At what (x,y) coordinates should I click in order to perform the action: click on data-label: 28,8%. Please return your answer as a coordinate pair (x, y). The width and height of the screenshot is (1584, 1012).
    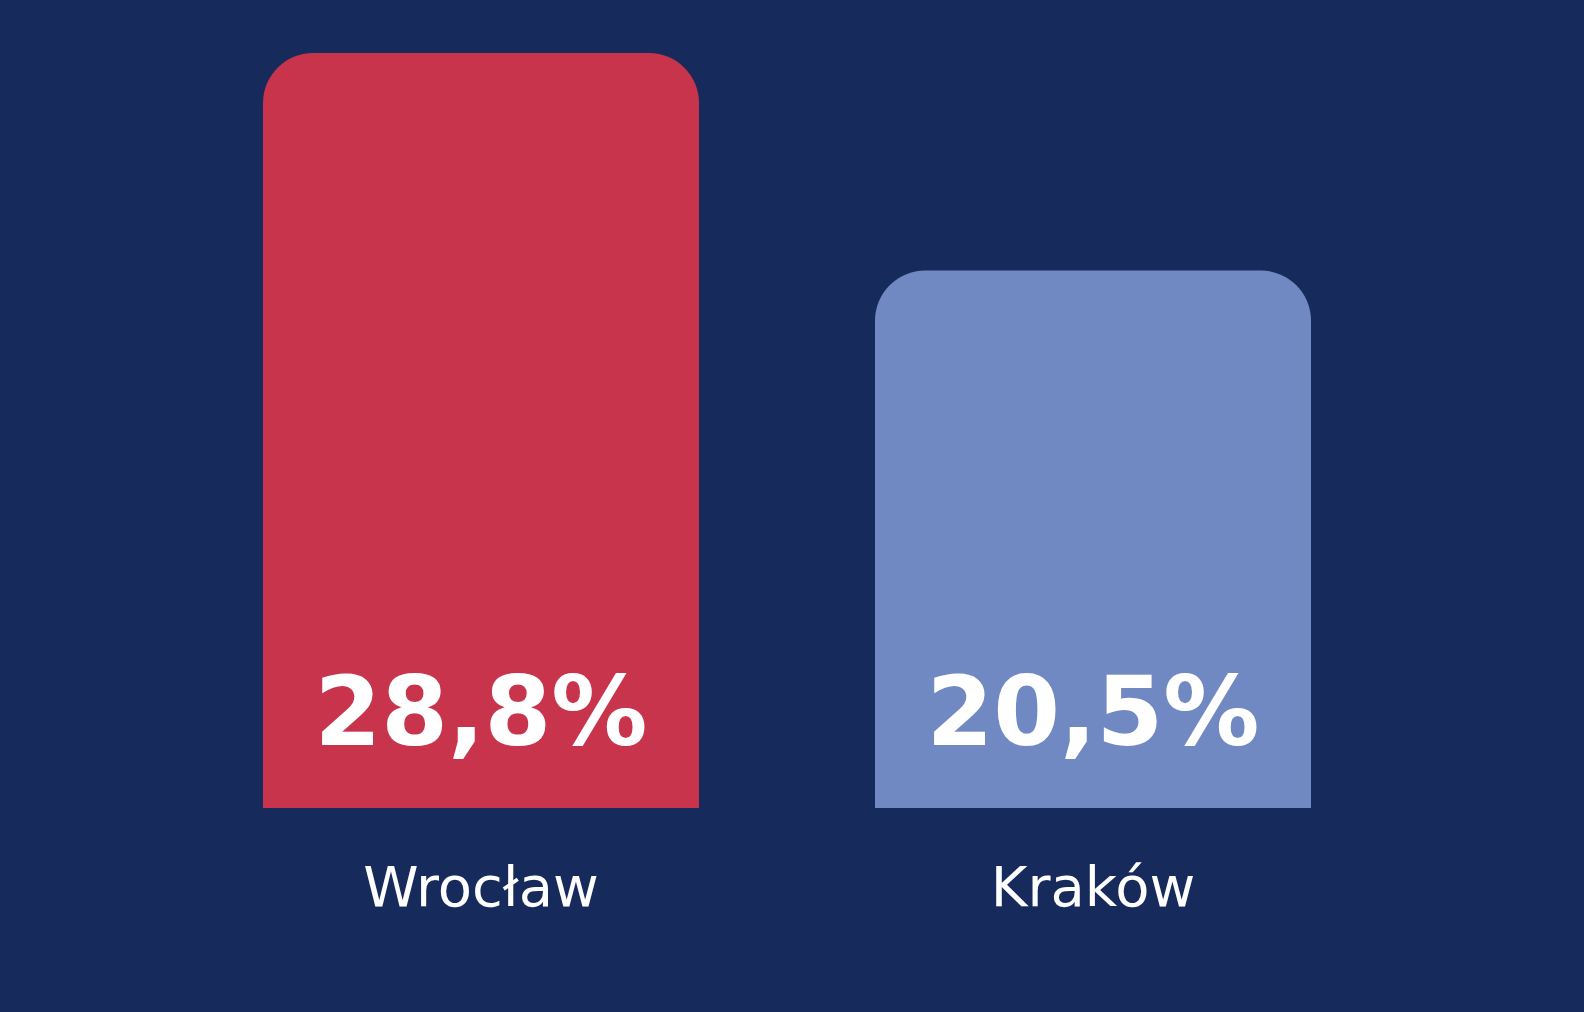
    Looking at the image, I should click on (481, 712).